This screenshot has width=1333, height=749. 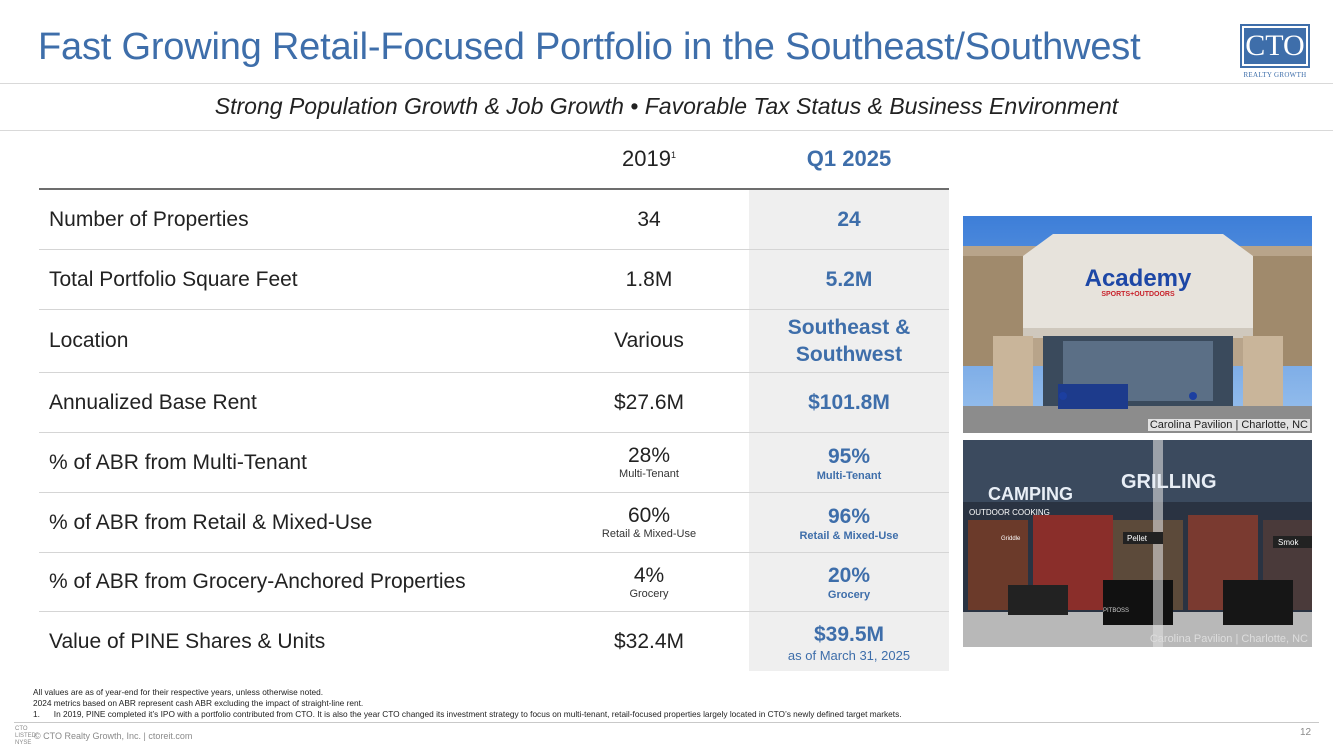 I want to click on value-2019: 60% Retail & Mixed-Use, so click(x=649, y=522).